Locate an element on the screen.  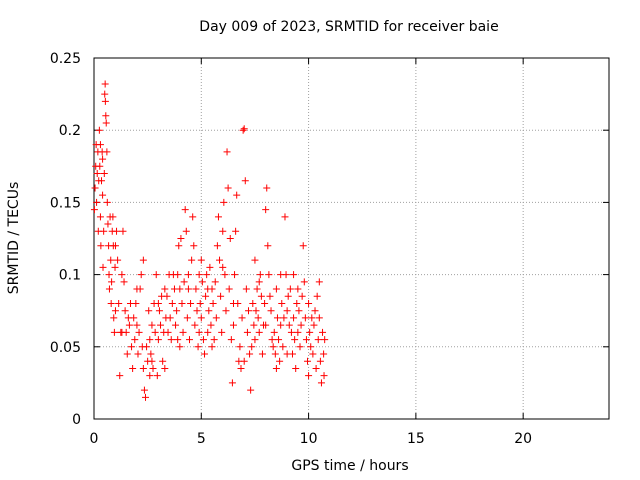
x-axis-label: GPS time / hours is located at coordinates (349, 466).